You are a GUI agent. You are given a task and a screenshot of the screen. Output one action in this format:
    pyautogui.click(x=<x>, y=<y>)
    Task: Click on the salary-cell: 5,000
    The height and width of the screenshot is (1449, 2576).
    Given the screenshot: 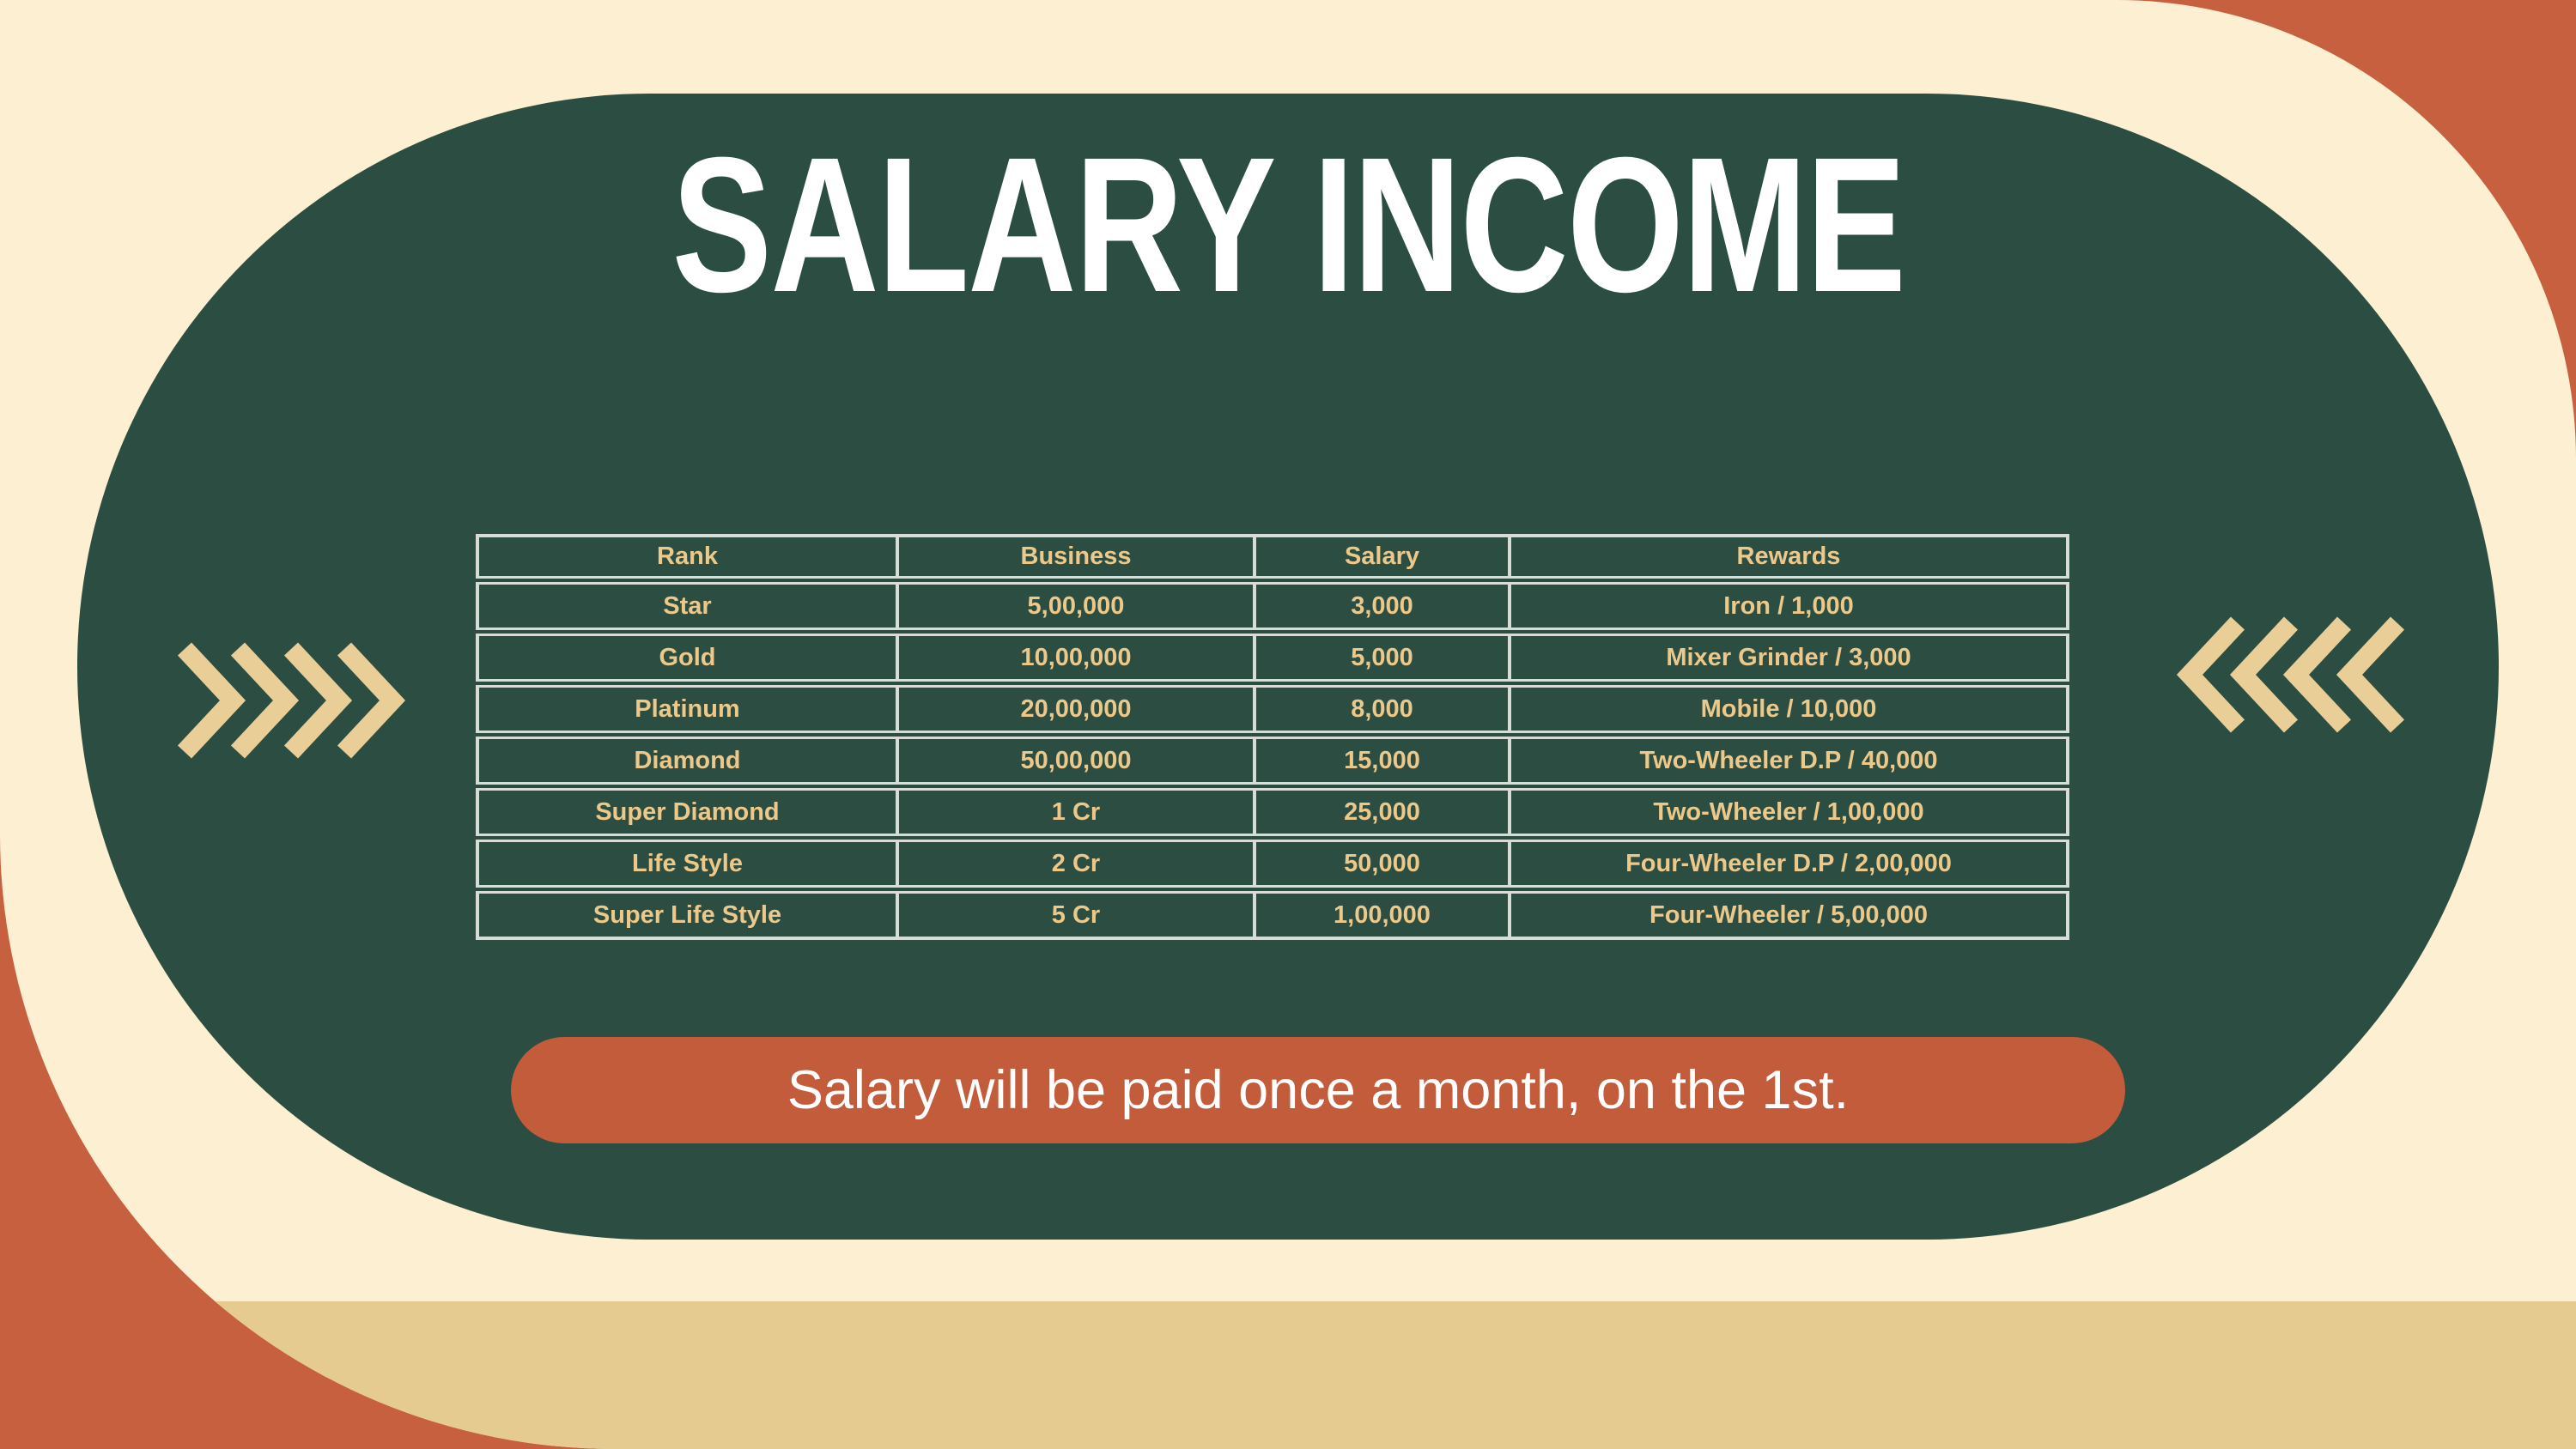 What is the action you would take?
    pyautogui.click(x=1382, y=657)
    